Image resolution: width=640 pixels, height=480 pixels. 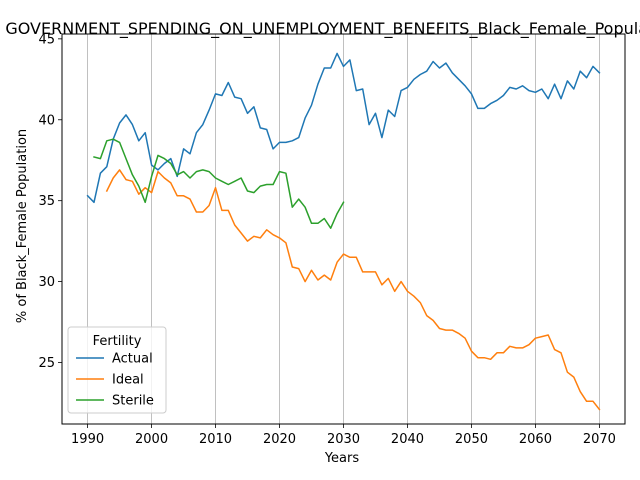 What do you see at coordinates (219, 183) in the screenshot?
I see `series-line-sterile` at bounding box center [219, 183].